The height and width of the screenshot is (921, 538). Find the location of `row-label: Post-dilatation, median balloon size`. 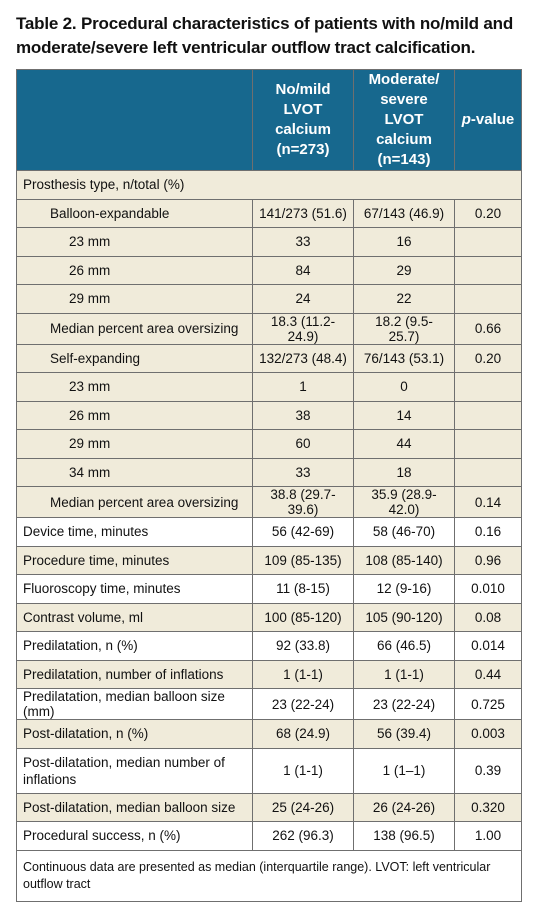

row-label: Post-dilatation, median balloon size is located at coordinates (134, 807).